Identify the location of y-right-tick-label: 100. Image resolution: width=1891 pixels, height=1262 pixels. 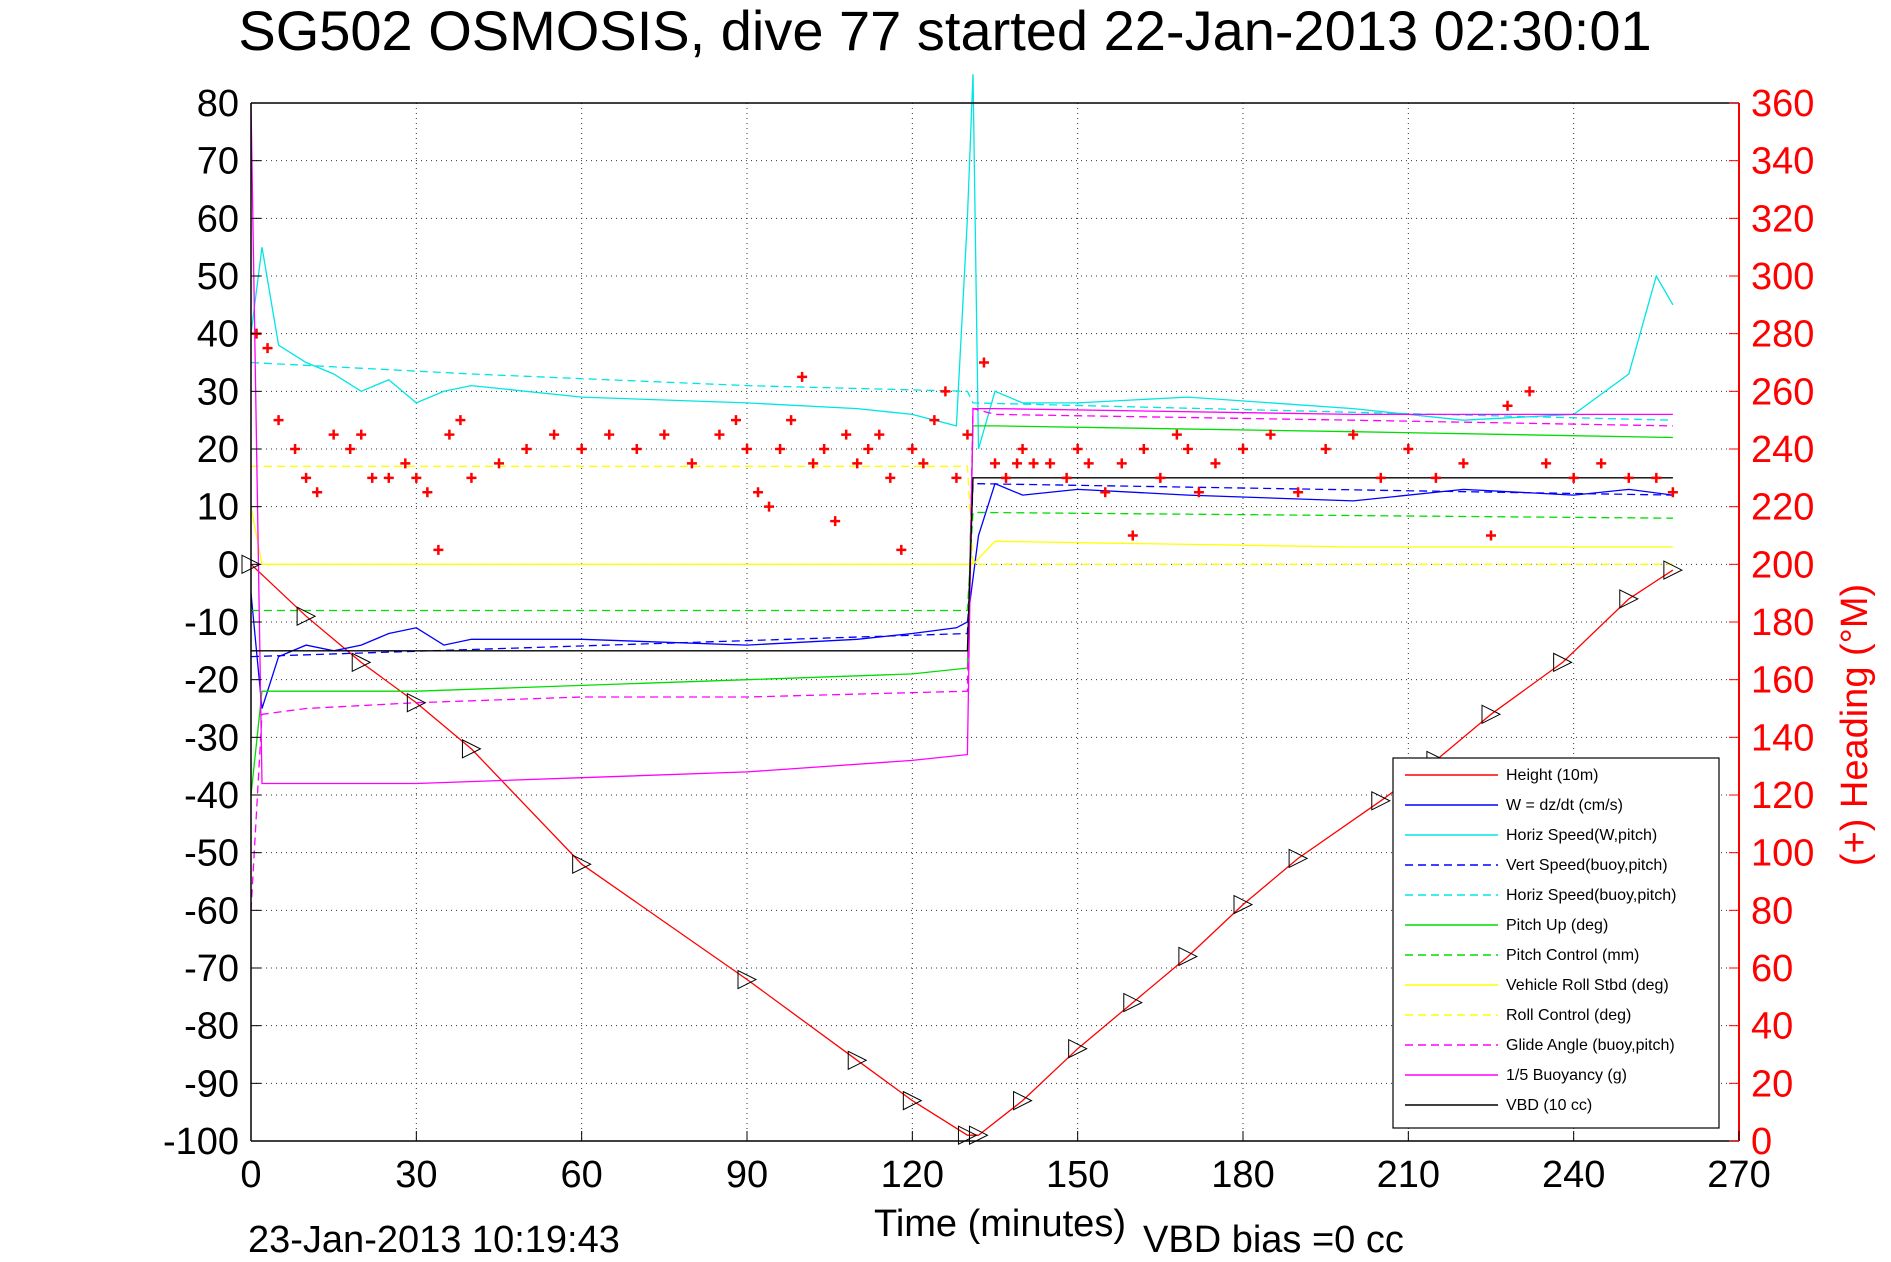
(1782, 854).